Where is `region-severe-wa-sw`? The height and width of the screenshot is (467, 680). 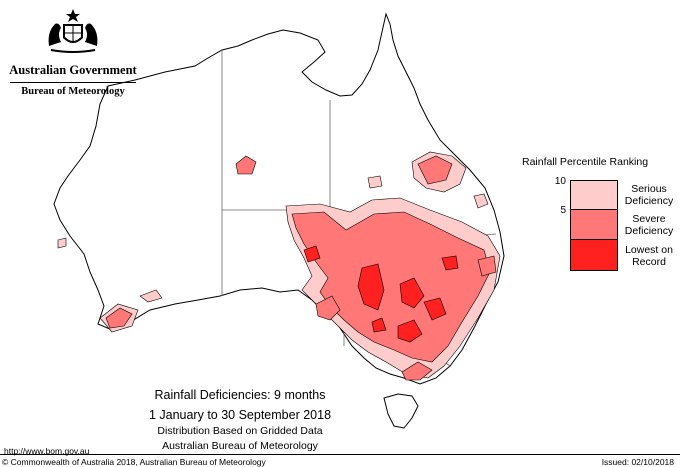
region-severe-wa-sw is located at coordinates (119, 318).